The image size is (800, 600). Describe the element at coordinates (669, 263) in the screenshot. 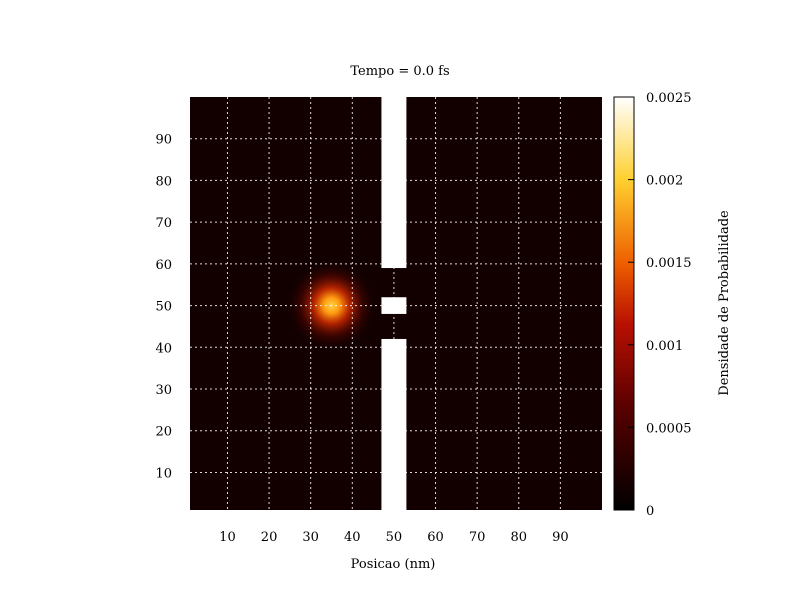

I see `colorbar-tick-label: 0.0015` at that location.